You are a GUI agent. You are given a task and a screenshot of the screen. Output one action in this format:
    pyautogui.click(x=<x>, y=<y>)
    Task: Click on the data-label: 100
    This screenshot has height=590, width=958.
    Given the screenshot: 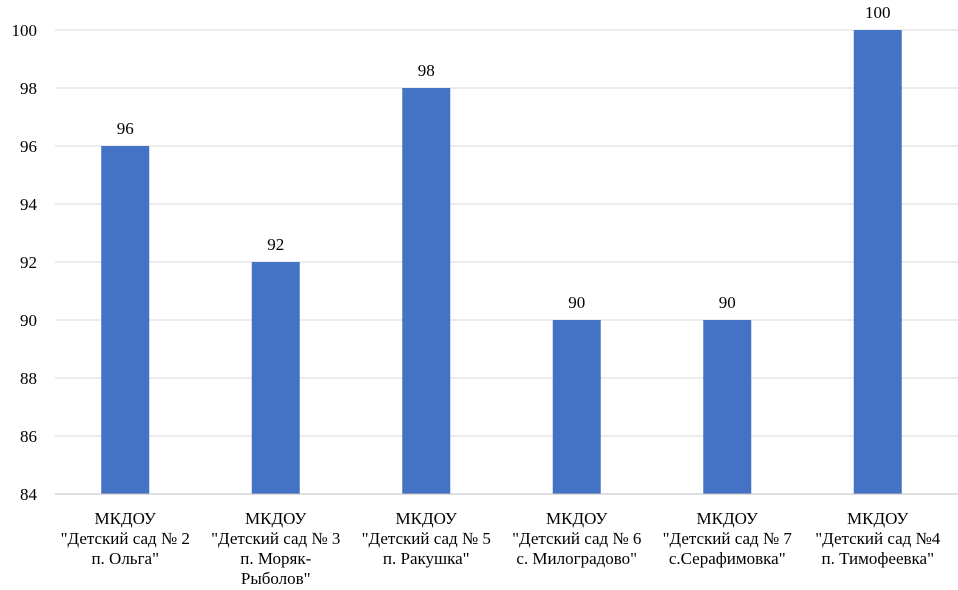 What is the action you would take?
    pyautogui.click(x=878, y=12)
    